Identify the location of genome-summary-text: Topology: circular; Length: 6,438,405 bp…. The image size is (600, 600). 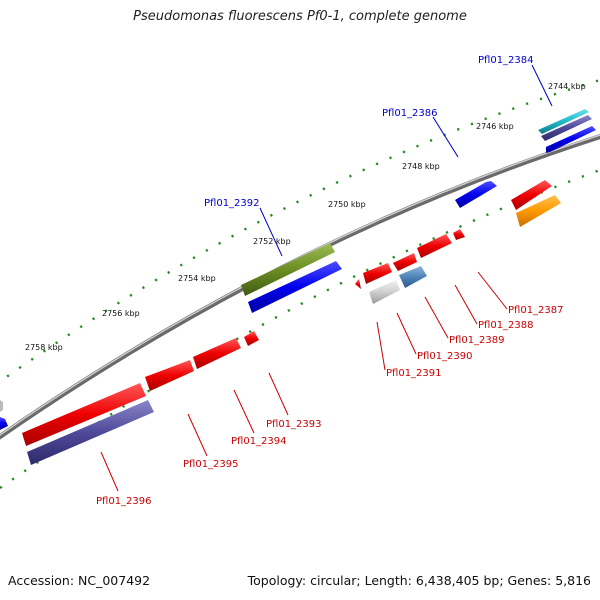
(419, 580).